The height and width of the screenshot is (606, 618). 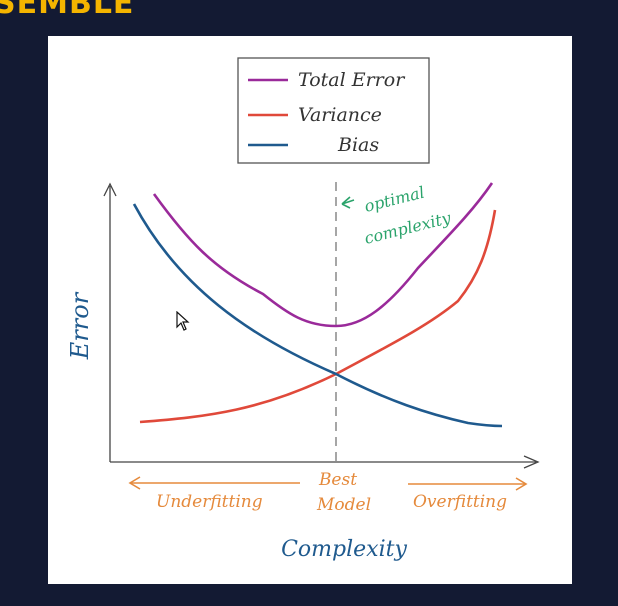 I want to click on annotation-line2: complexity, so click(x=407, y=228).